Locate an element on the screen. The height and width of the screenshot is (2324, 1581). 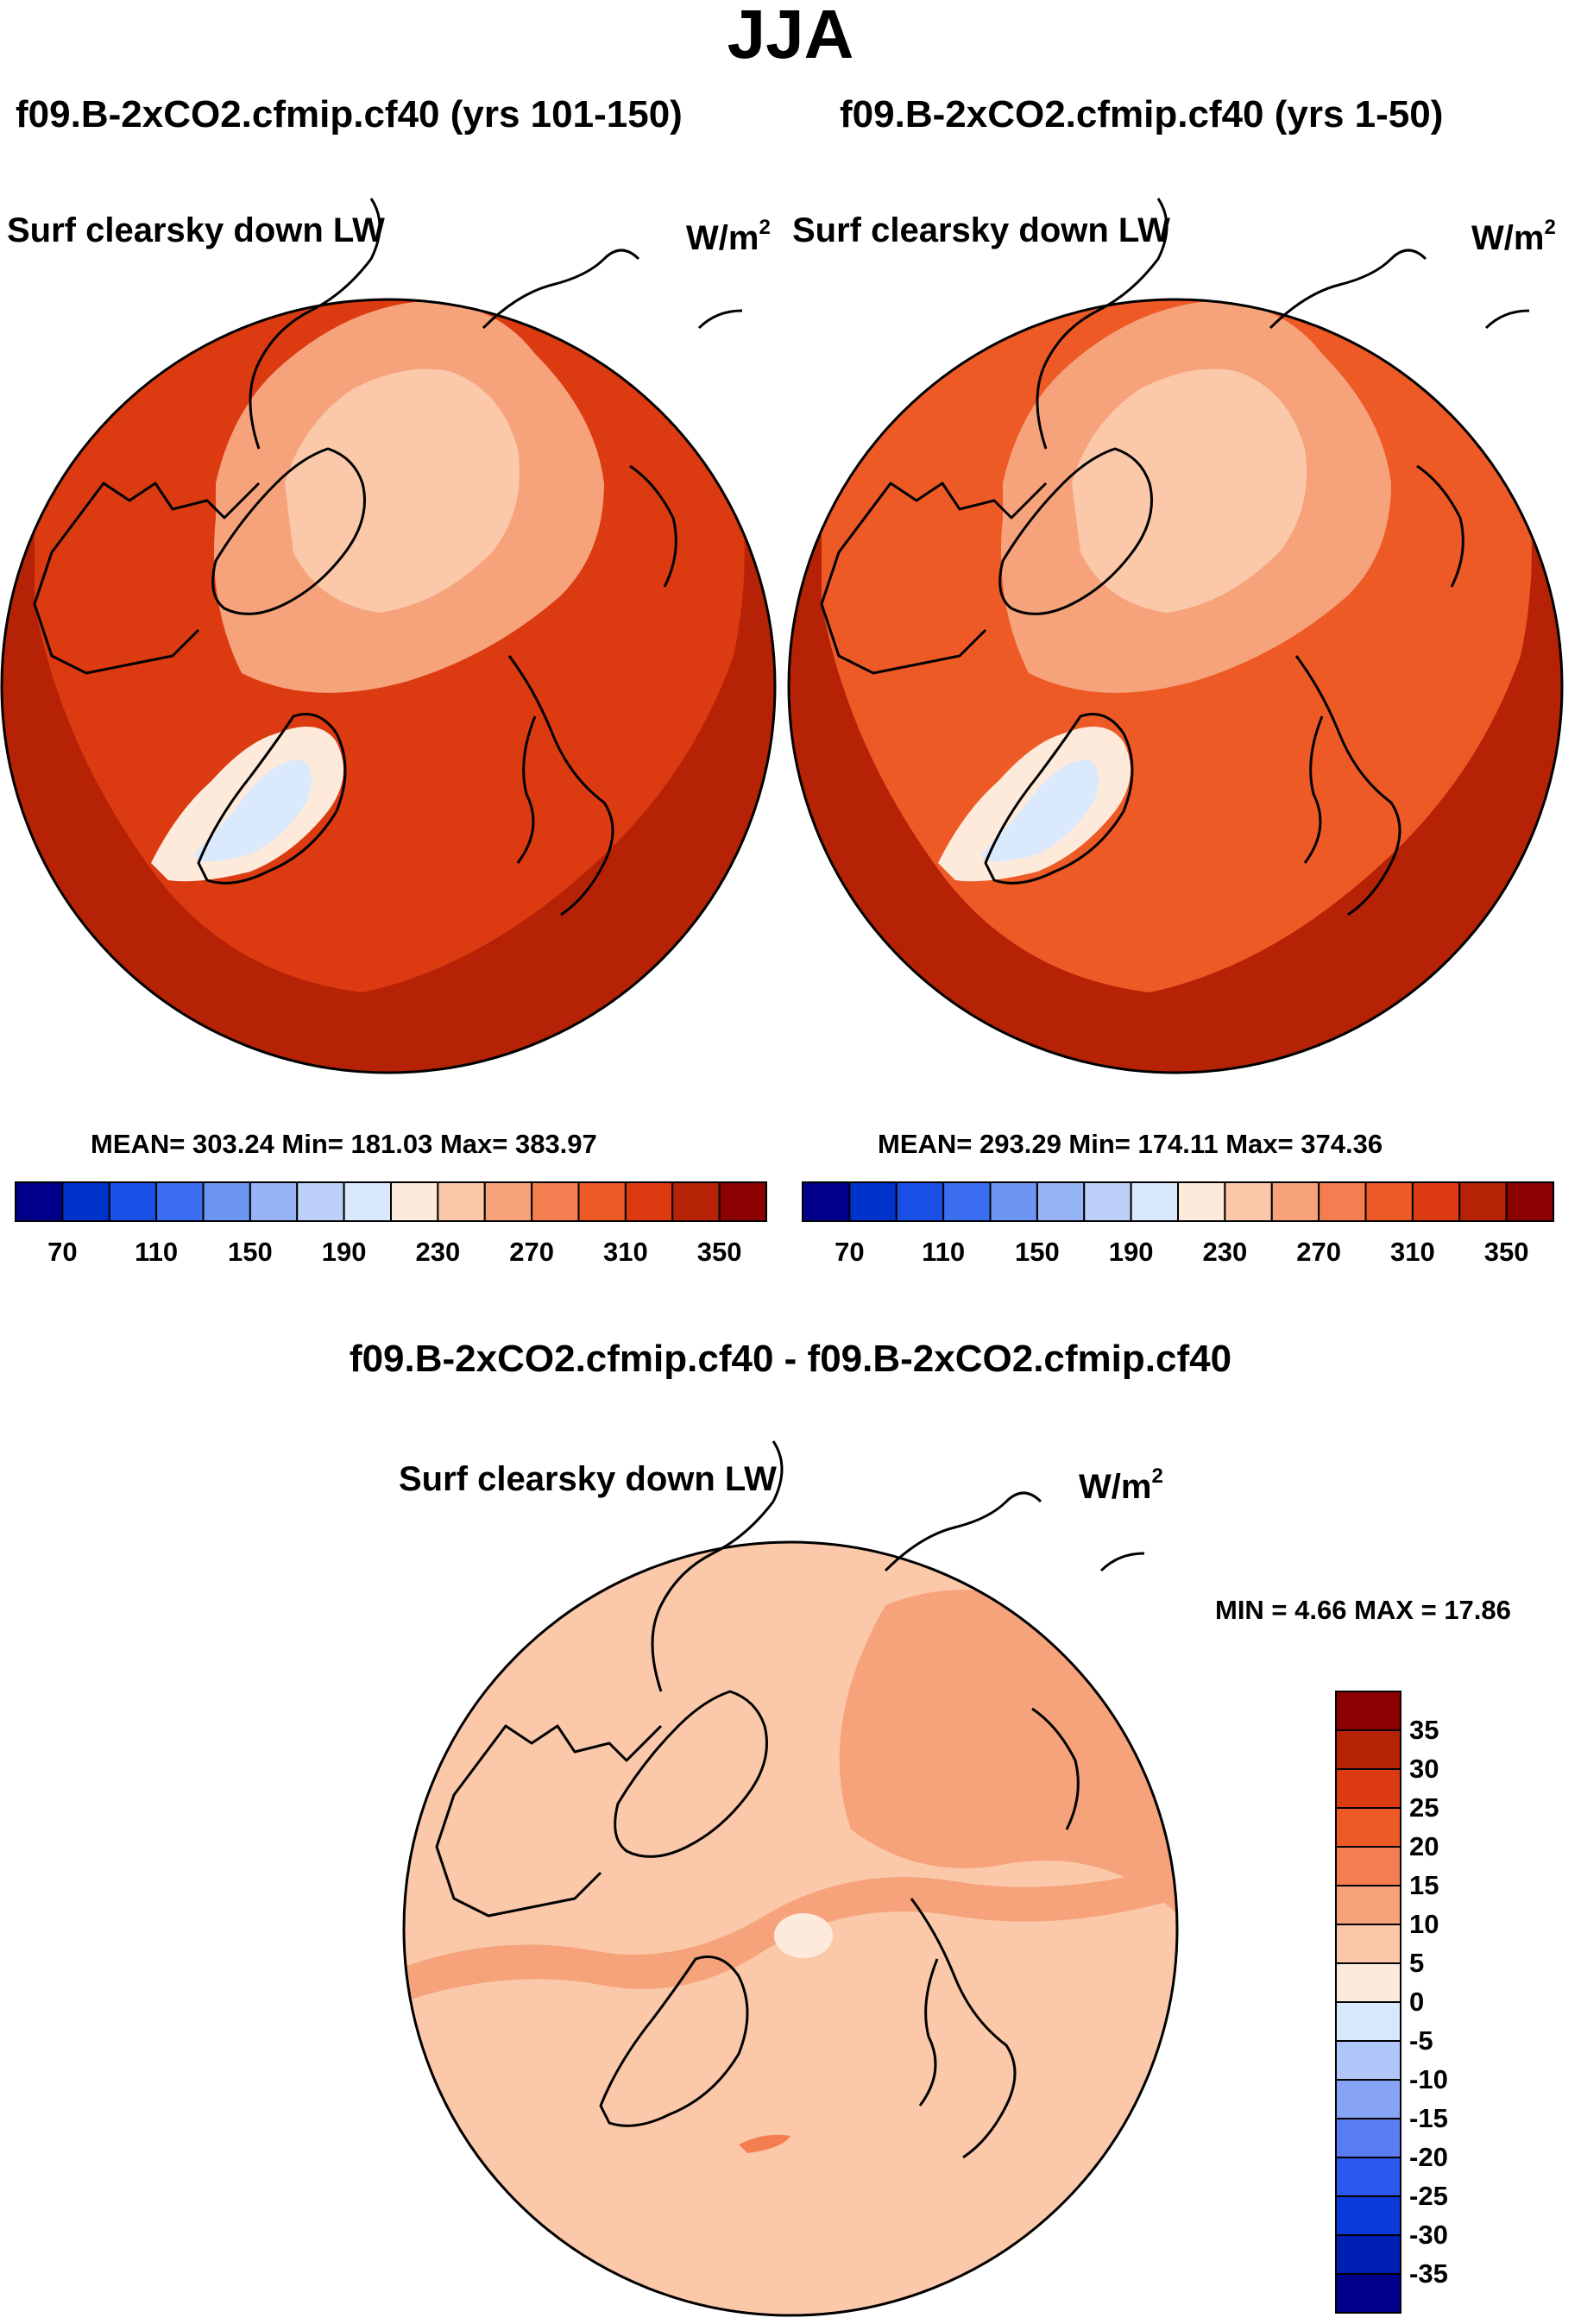
colorbar-tick-label: 0 is located at coordinates (1417, 2002).